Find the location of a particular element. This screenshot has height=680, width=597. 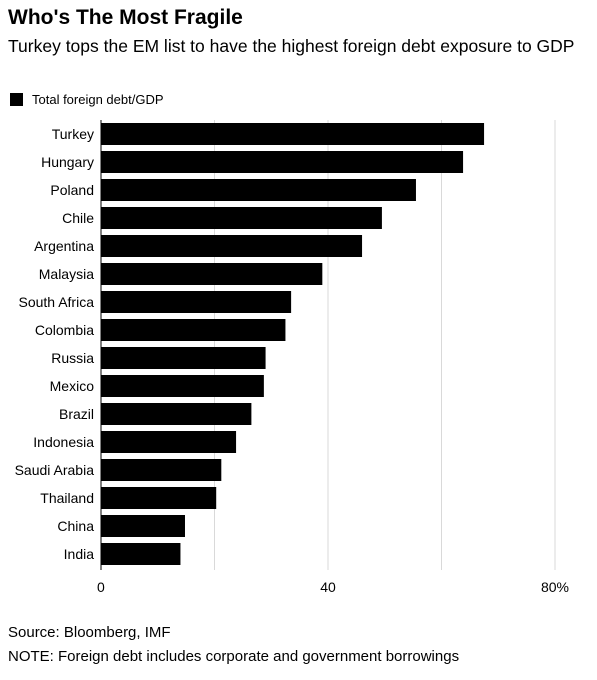

x-axis-ticks: 0 40 80% is located at coordinates (333, 587).